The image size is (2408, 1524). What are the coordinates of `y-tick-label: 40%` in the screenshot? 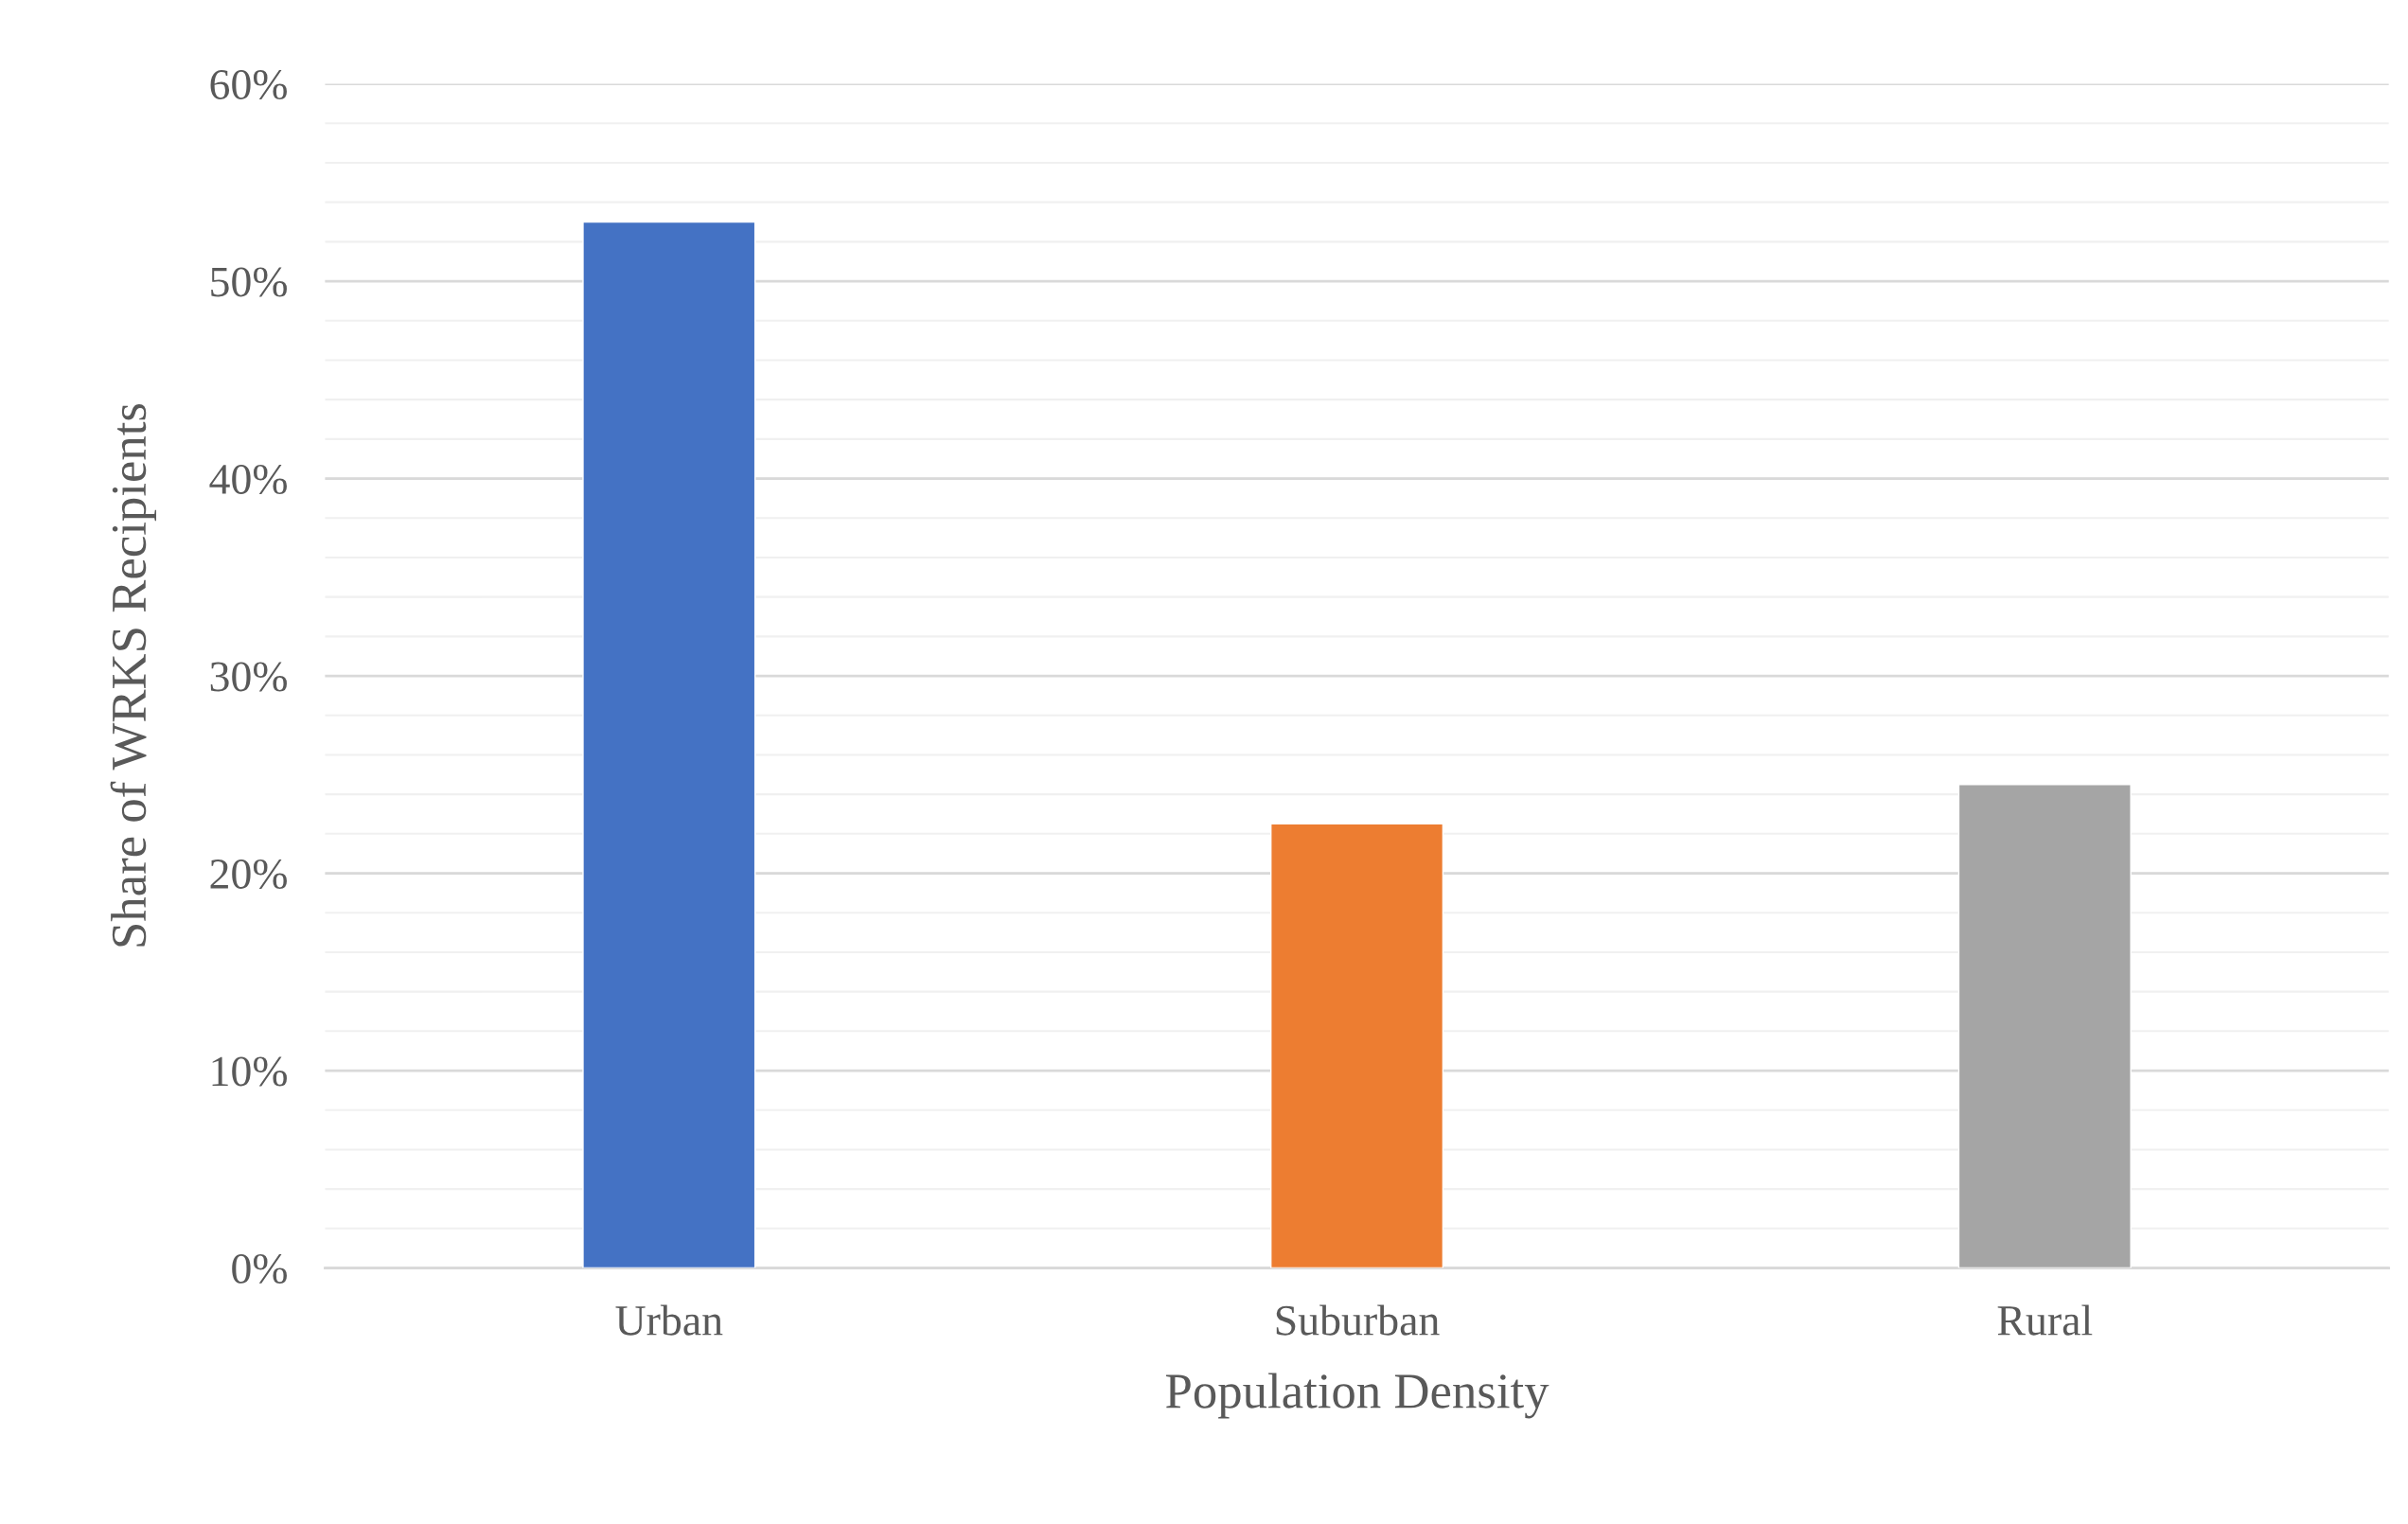 It's located at (248, 480).